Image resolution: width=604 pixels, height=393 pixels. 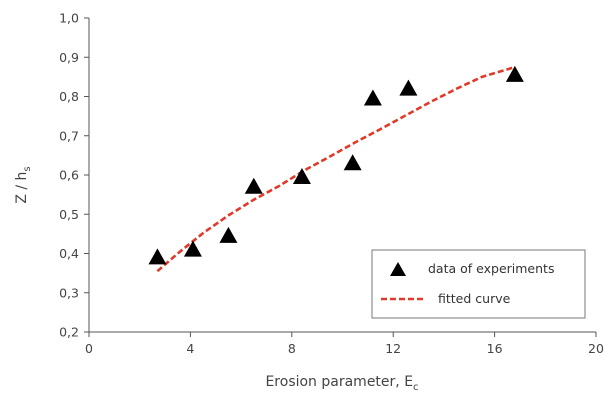 I want to click on y-axis-label: Z / hs, so click(x=23, y=184).